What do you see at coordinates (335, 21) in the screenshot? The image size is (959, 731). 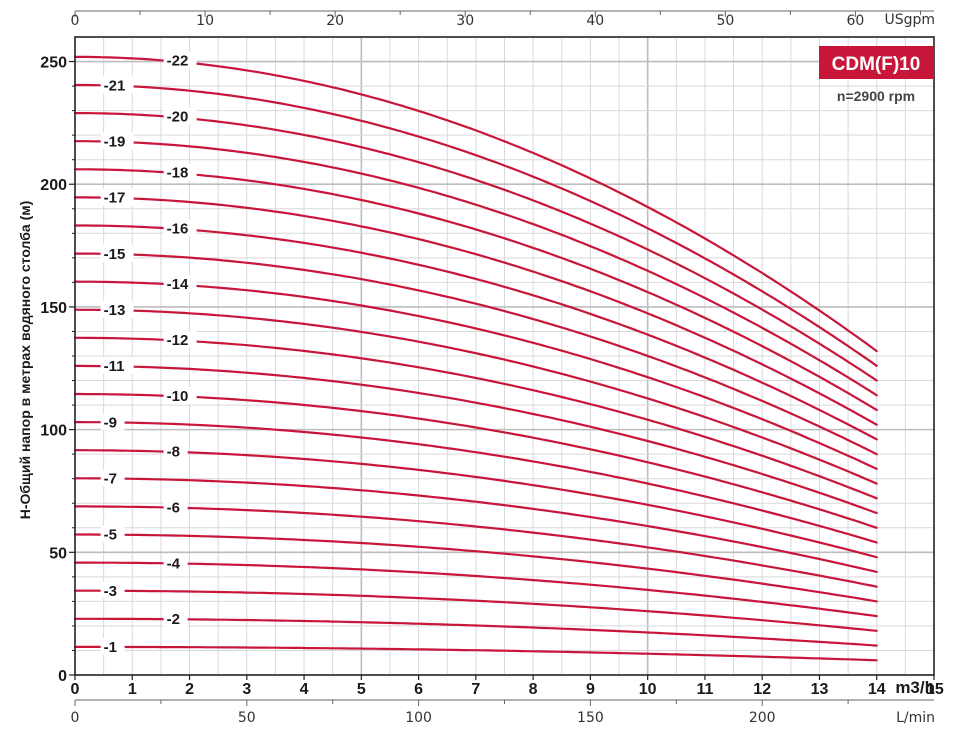 I see `x-top-tick-label: 20` at bounding box center [335, 21].